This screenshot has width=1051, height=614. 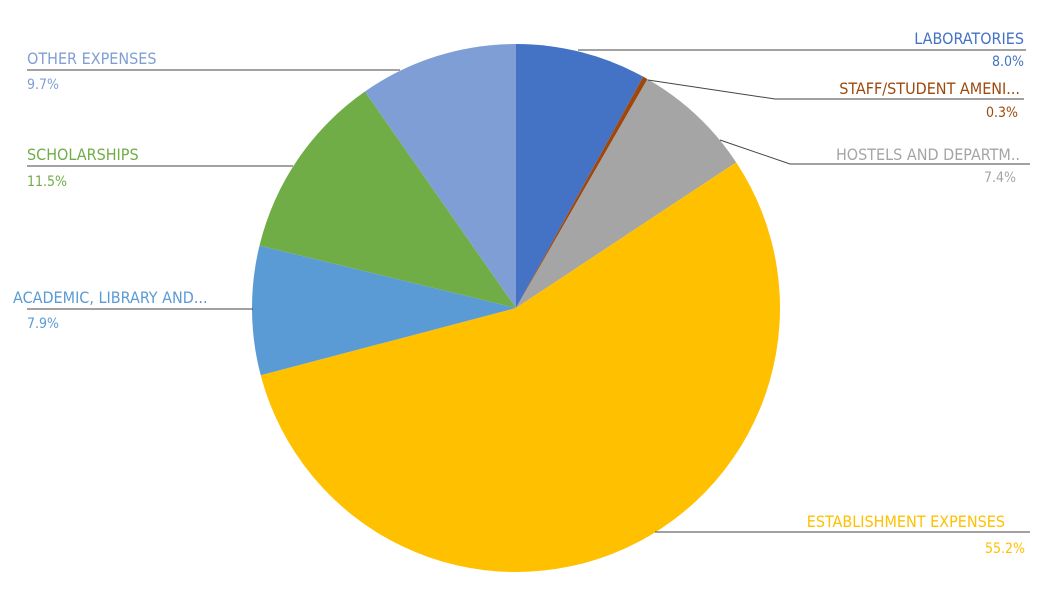 What do you see at coordinates (1002, 113) in the screenshot?
I see `slice-value-1: 0.3%` at bounding box center [1002, 113].